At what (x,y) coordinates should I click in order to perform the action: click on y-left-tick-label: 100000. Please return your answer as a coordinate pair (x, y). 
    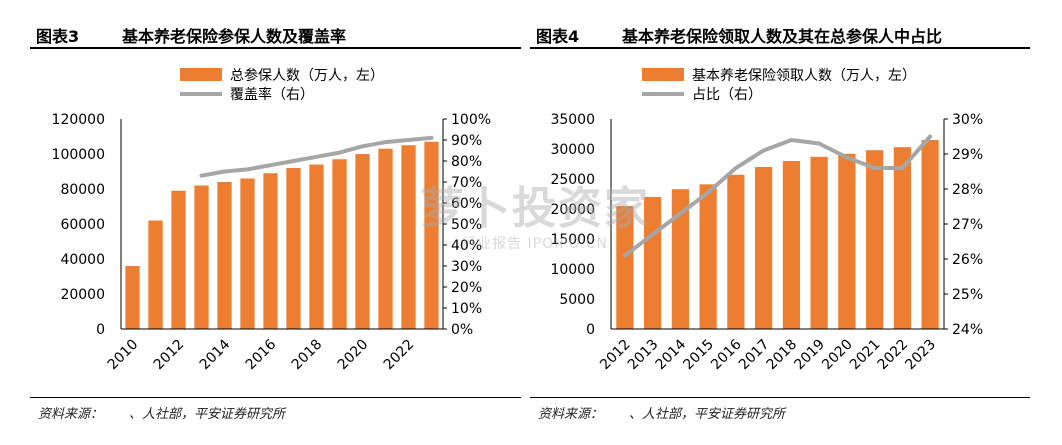
    Looking at the image, I should click on (78, 155).